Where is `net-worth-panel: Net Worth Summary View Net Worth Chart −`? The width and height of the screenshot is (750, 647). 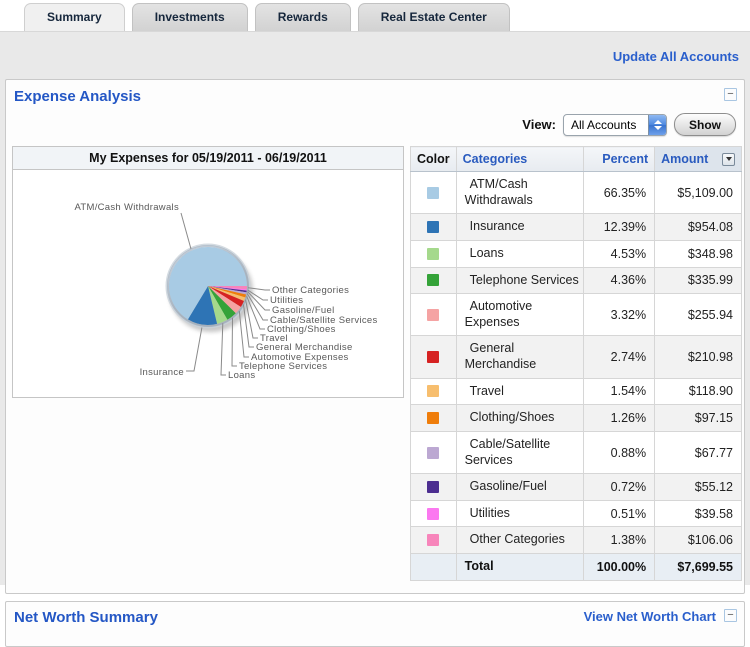
net-worth-panel: Net Worth Summary View Net Worth Chart − is located at coordinates (375, 623).